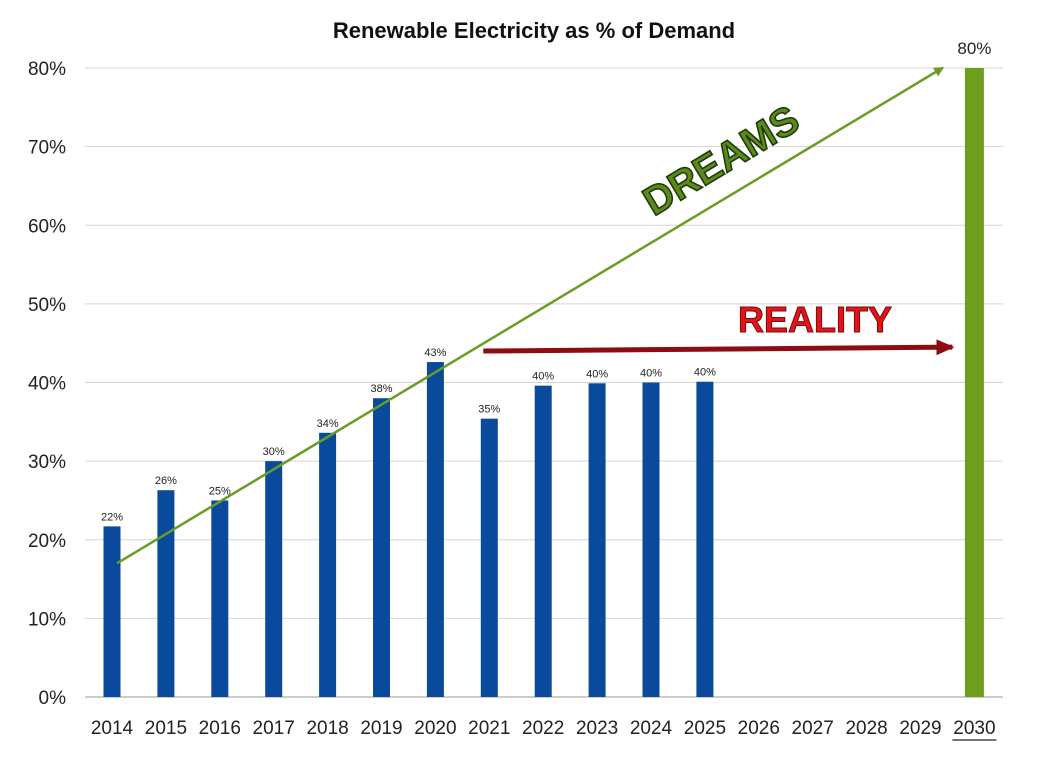 The width and height of the screenshot is (1037, 783). I want to click on x-tick-label: 2017, so click(274, 728).